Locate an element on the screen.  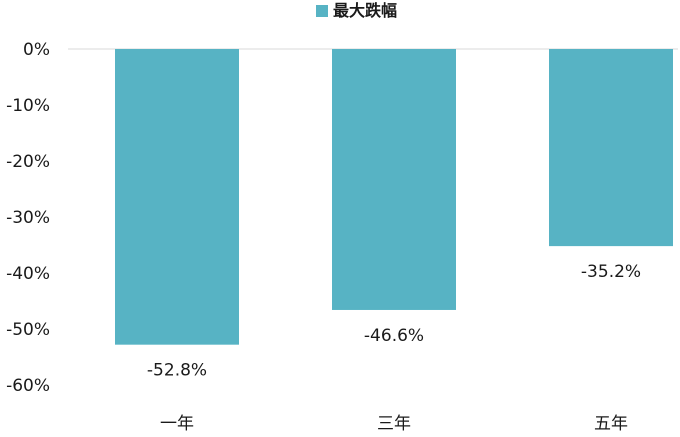
x-category-label: 五年 is located at coordinates (611, 424).